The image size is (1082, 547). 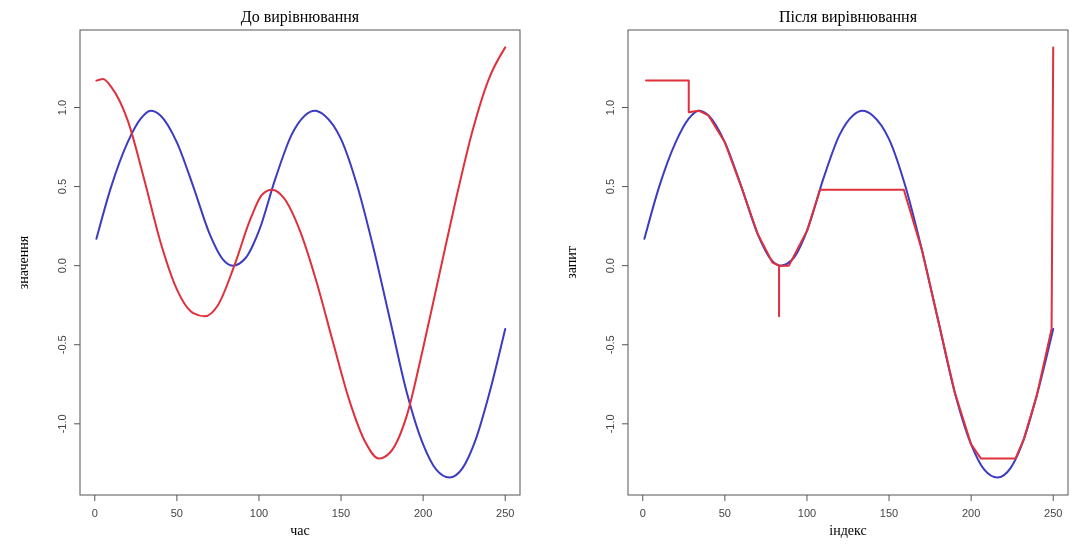 What do you see at coordinates (571, 262) in the screenshot?
I see `y-axis-title: запит` at bounding box center [571, 262].